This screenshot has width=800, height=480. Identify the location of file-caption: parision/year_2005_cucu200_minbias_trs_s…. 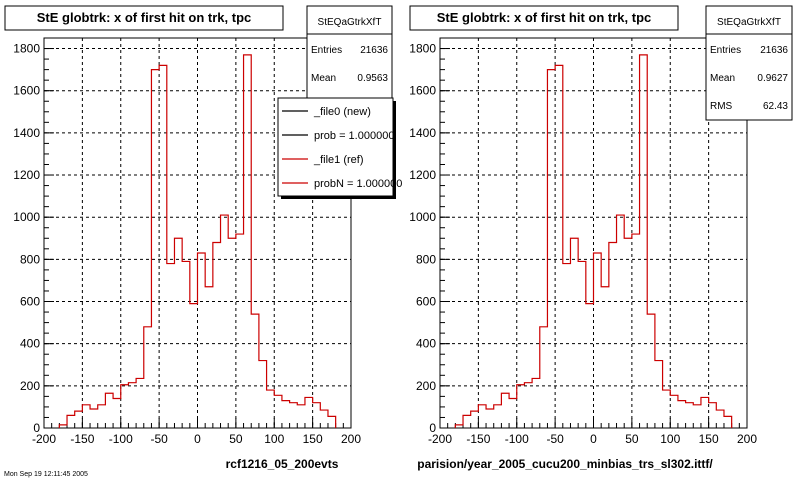
(565, 464).